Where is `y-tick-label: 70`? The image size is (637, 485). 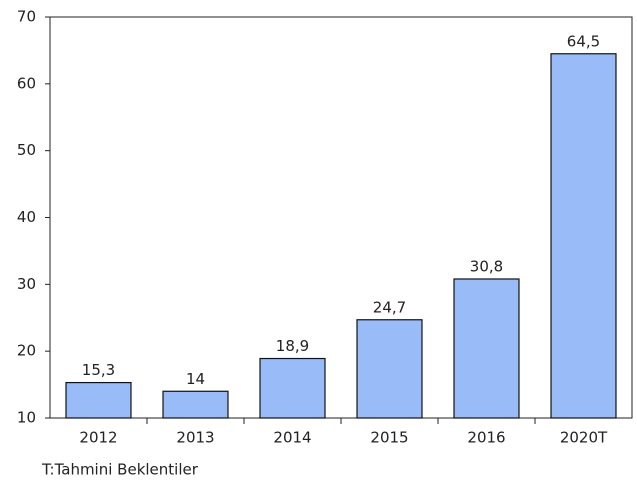 y-tick-label: 70 is located at coordinates (26, 17).